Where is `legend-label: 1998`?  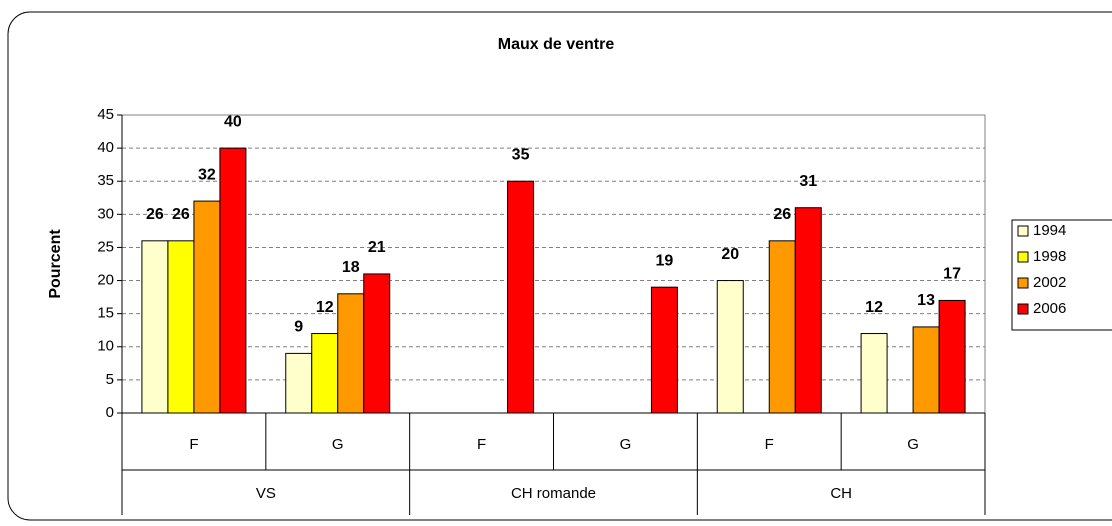
legend-label: 1998 is located at coordinates (1049, 256).